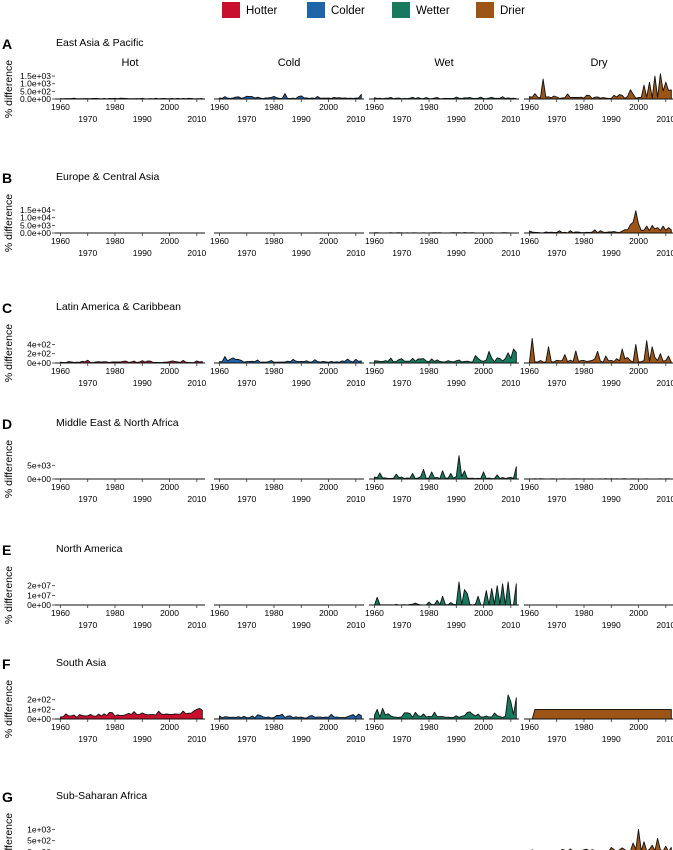 The image size is (673, 850). I want to click on y-tick-label: 0.0e+00, so click(35, 233).